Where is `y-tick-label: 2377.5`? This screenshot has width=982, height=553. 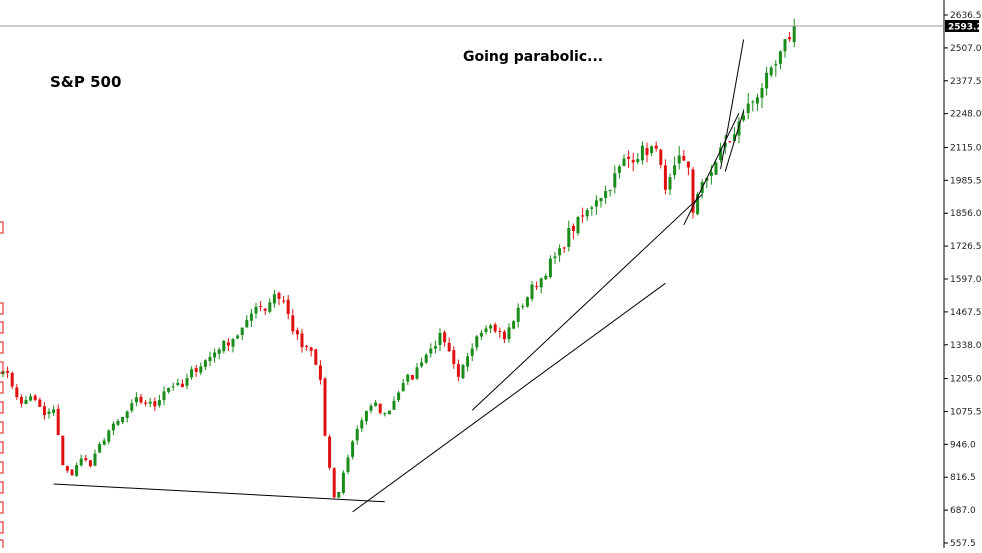 y-tick-label: 2377.5 is located at coordinates (966, 82).